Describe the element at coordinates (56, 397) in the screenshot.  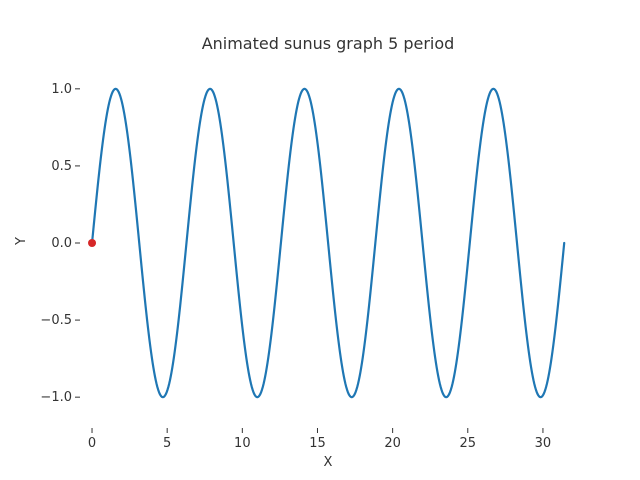
I see `y-tick-label: −1.0` at that location.